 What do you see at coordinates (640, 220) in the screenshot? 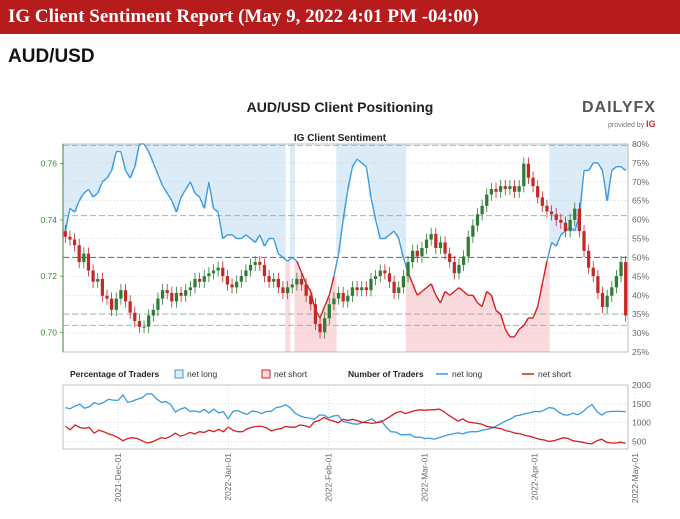
I see `right-axis-tick: 60%` at bounding box center [640, 220].